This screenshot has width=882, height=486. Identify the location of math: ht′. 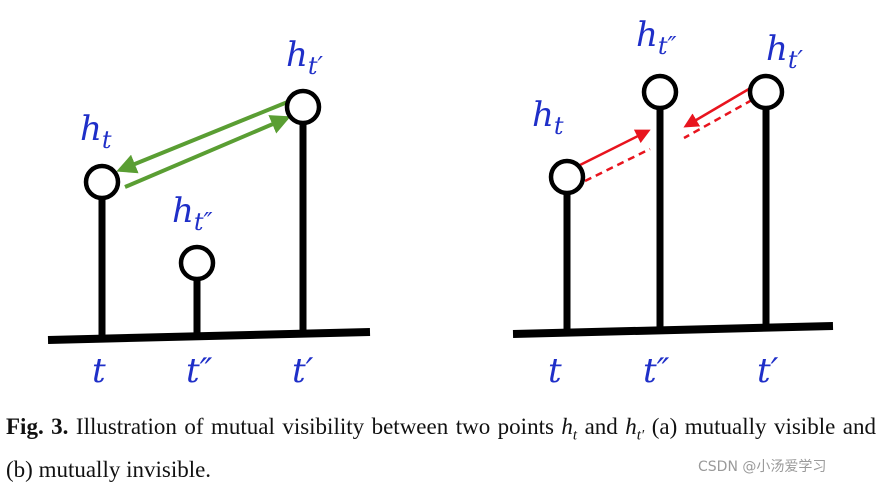
(634, 429).